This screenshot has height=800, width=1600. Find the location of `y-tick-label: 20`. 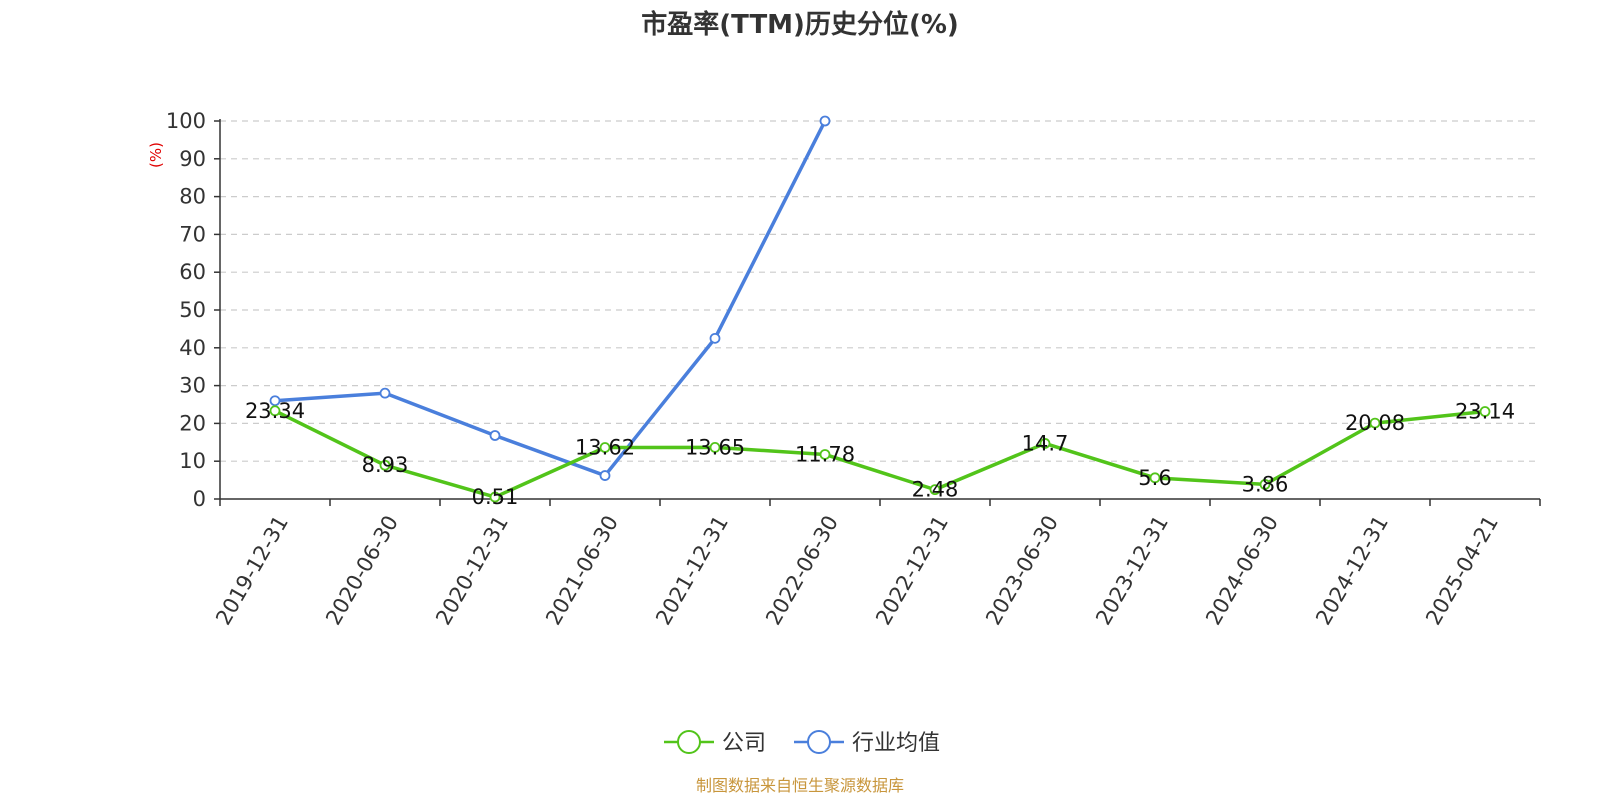

y-tick-label: 20 is located at coordinates (192, 423).